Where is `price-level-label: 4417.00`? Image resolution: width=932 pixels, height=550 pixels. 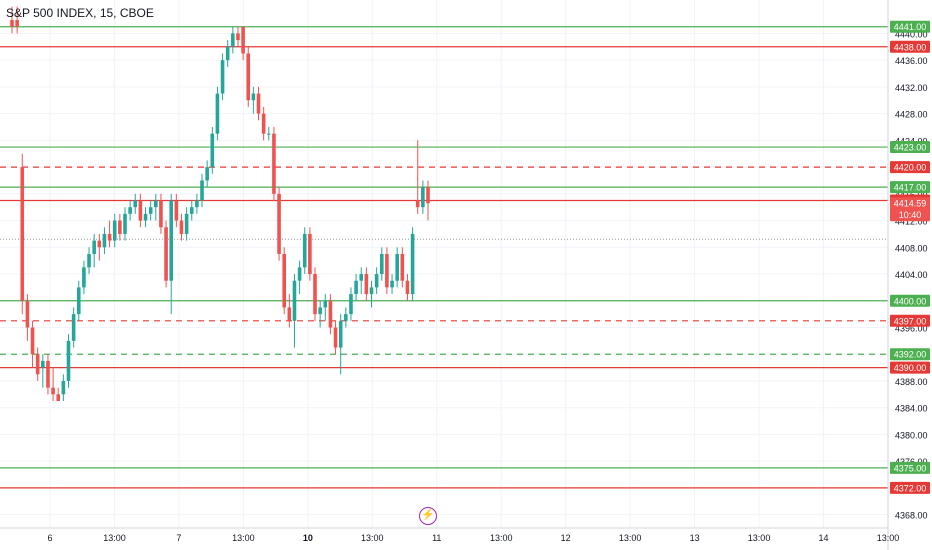
price-level-label: 4417.00 is located at coordinates (910, 188).